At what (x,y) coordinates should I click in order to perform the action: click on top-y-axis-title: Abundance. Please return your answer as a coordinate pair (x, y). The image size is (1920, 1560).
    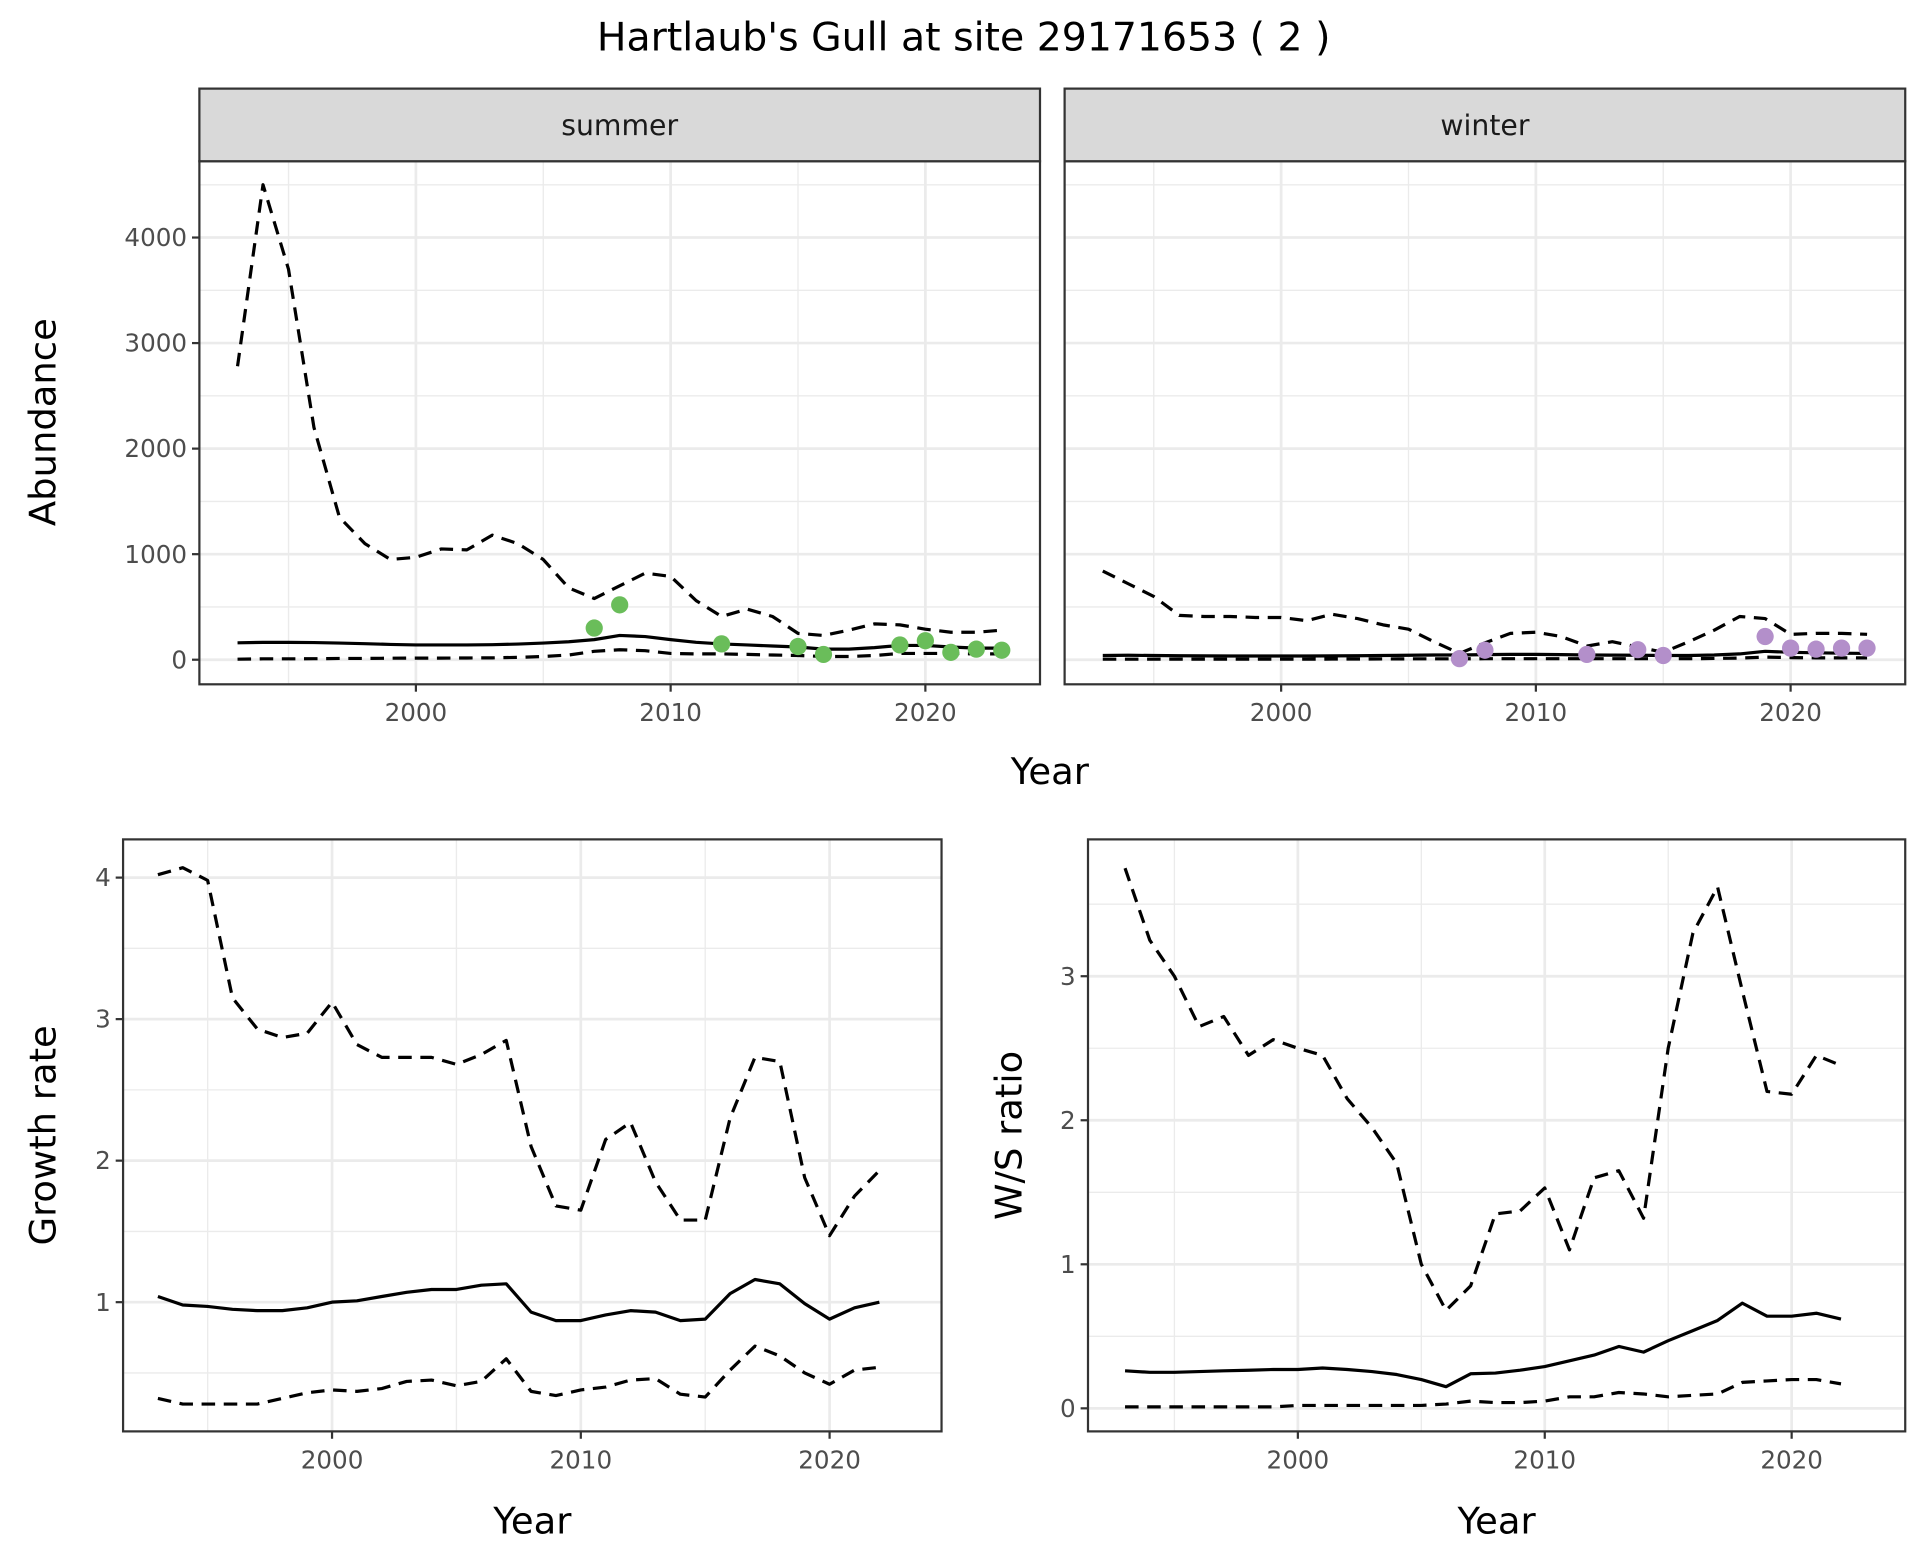
    Looking at the image, I should click on (42, 422).